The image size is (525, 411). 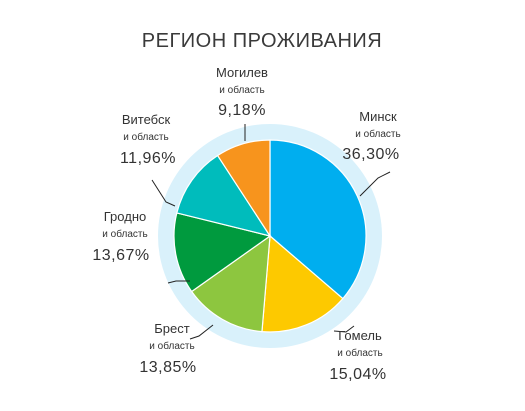 What do you see at coordinates (378, 116) in the screenshot?
I see `slice-name: Минск` at bounding box center [378, 116].